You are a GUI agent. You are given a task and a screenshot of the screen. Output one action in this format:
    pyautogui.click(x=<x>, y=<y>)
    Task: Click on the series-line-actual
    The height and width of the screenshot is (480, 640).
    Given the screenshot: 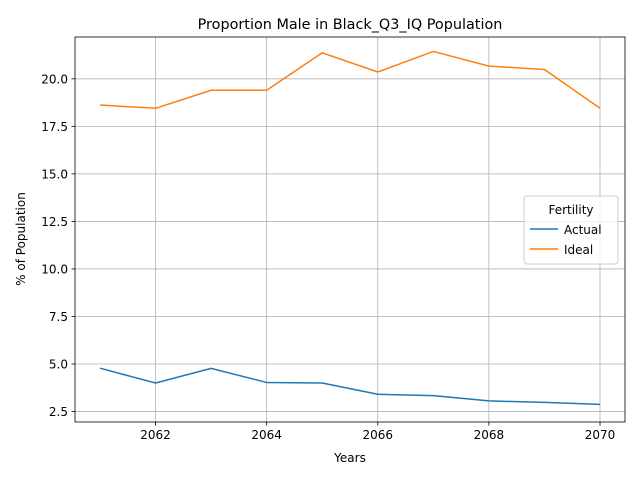 What is the action you would take?
    pyautogui.click(x=350, y=386)
    